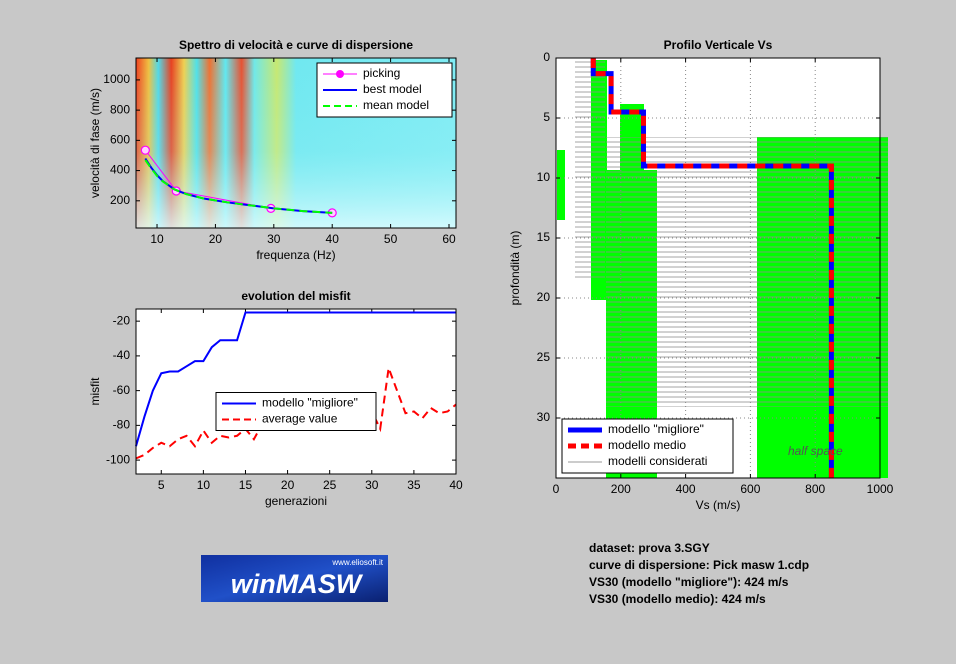  I want to click on chart-title: Profilo Verticale Vs, so click(718, 45).